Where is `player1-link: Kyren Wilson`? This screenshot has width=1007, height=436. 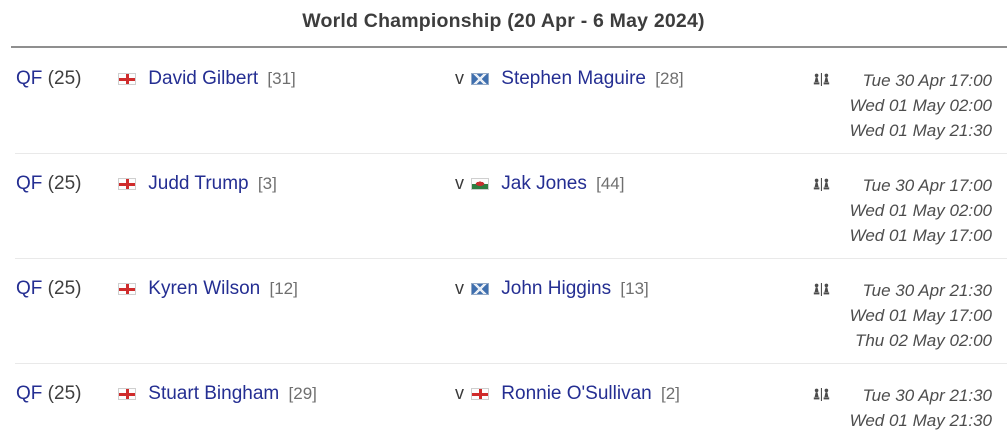 player1-link: Kyren Wilson is located at coordinates (204, 288).